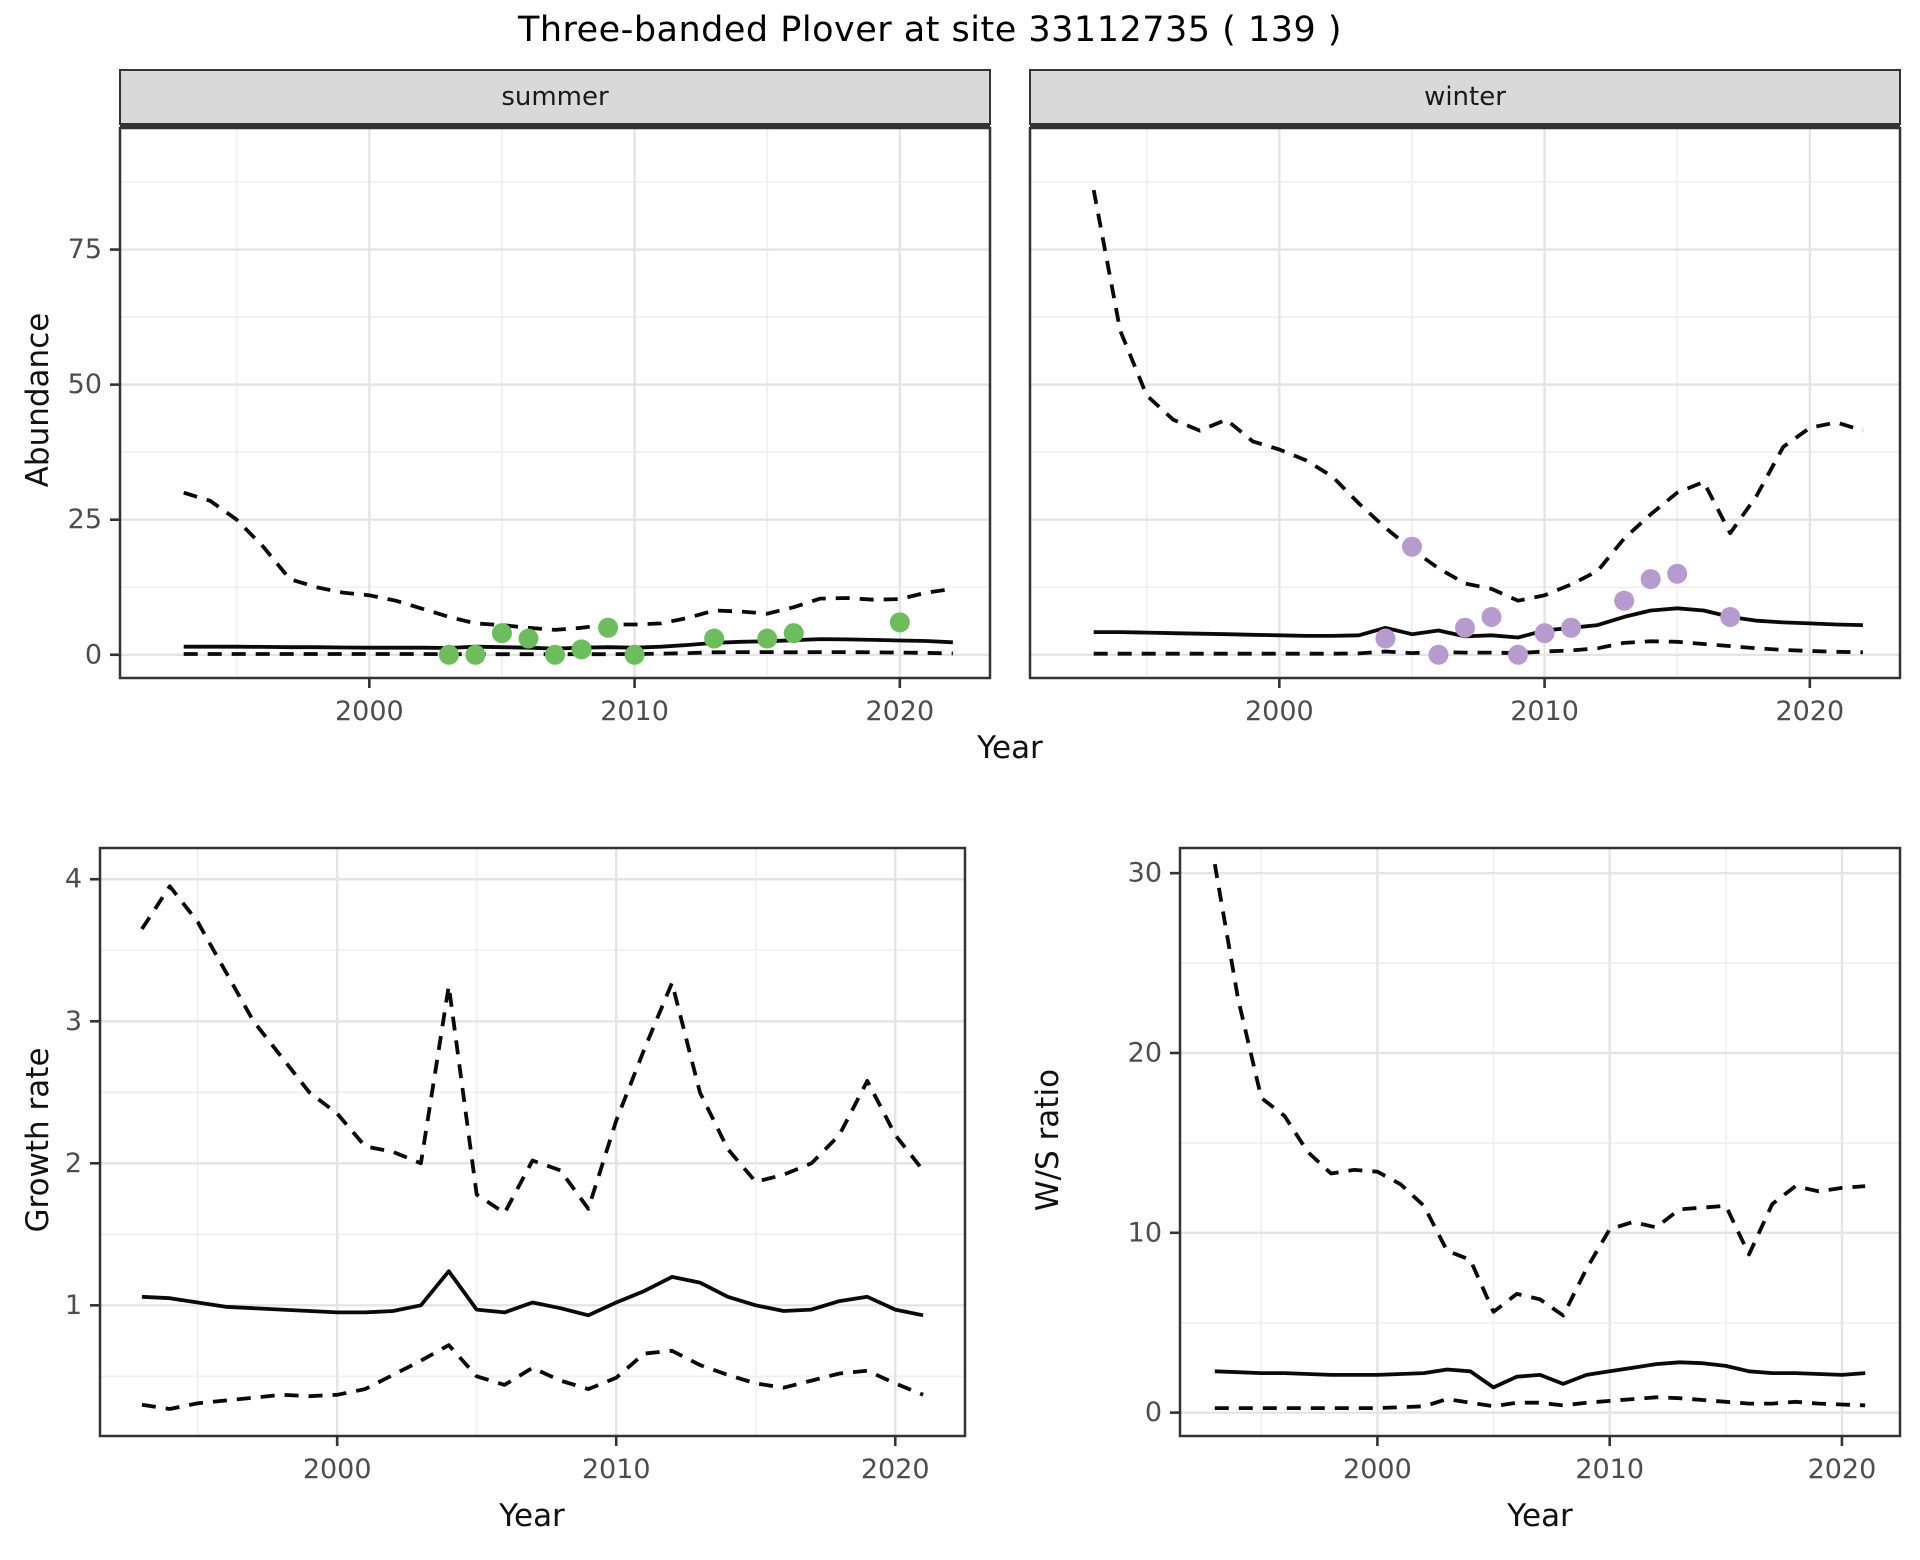 The height and width of the screenshot is (1560, 1920). Describe the element at coordinates (73, 1021) in the screenshot. I see `y-tick-label: 3` at that location.